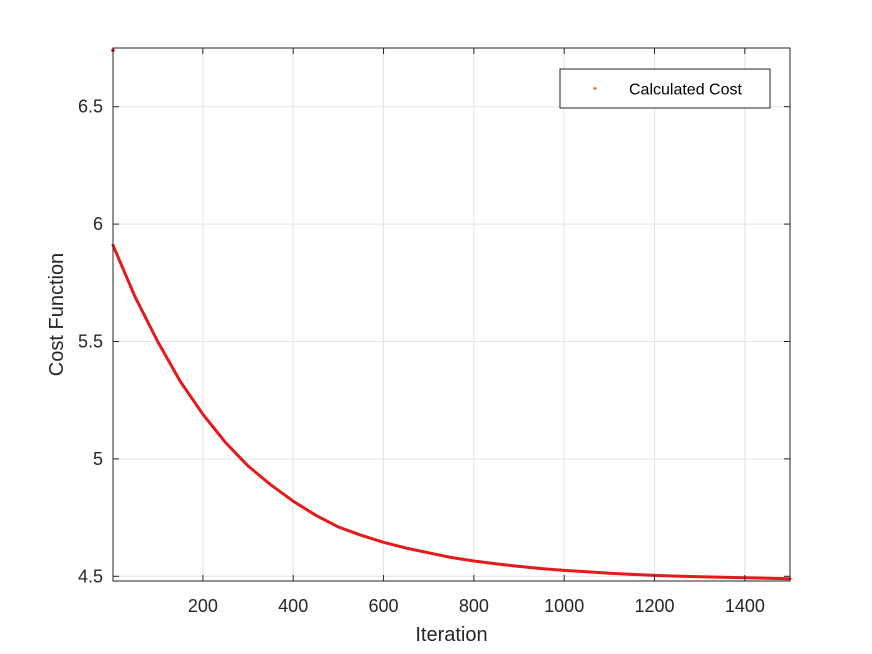 The width and height of the screenshot is (872, 654). I want to click on y-tick-label: 6.5, so click(90, 107).